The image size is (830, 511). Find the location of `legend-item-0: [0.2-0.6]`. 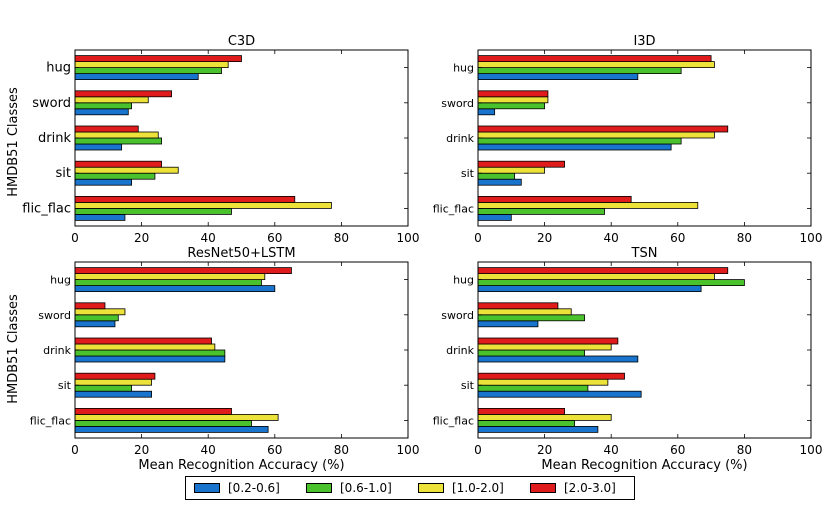

legend-item-0: [0.2-0.6] is located at coordinates (242, 488).